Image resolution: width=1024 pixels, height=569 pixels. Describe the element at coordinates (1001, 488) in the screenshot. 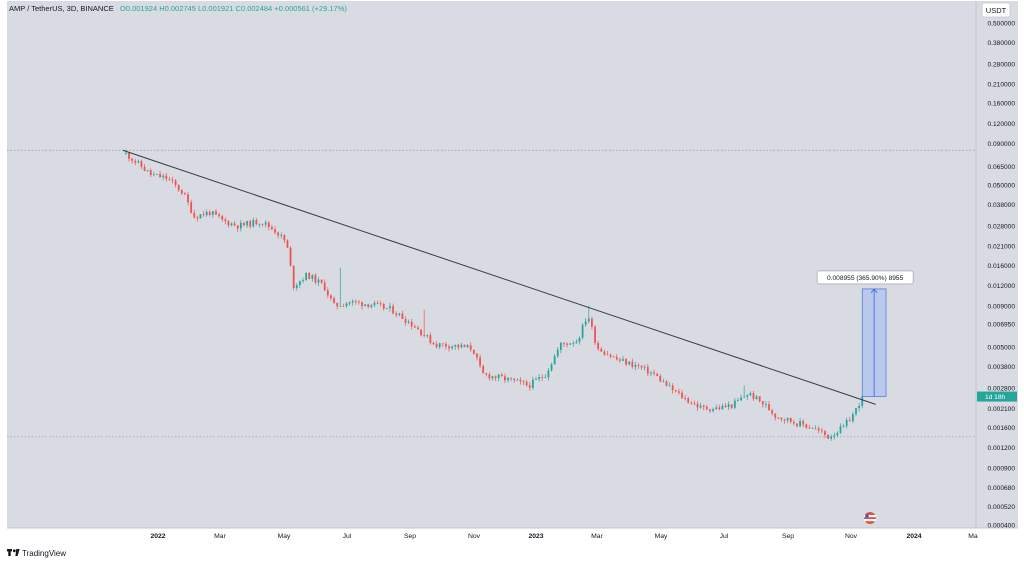

I see `price-tick-label: 0.000680` at that location.